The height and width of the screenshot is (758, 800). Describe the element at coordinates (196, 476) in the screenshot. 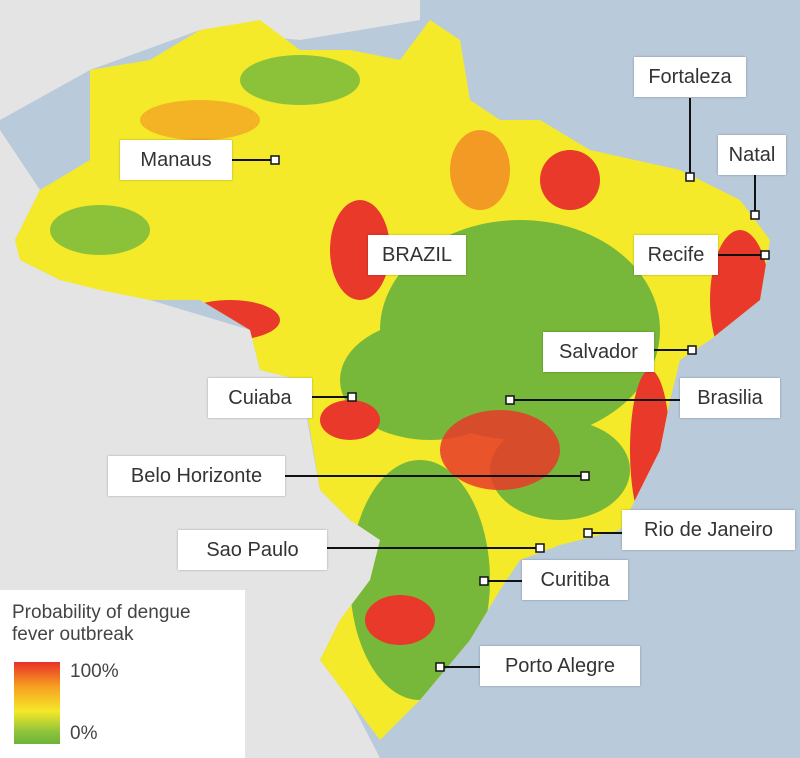

I see `city-label: Belo Horizonte` at that location.